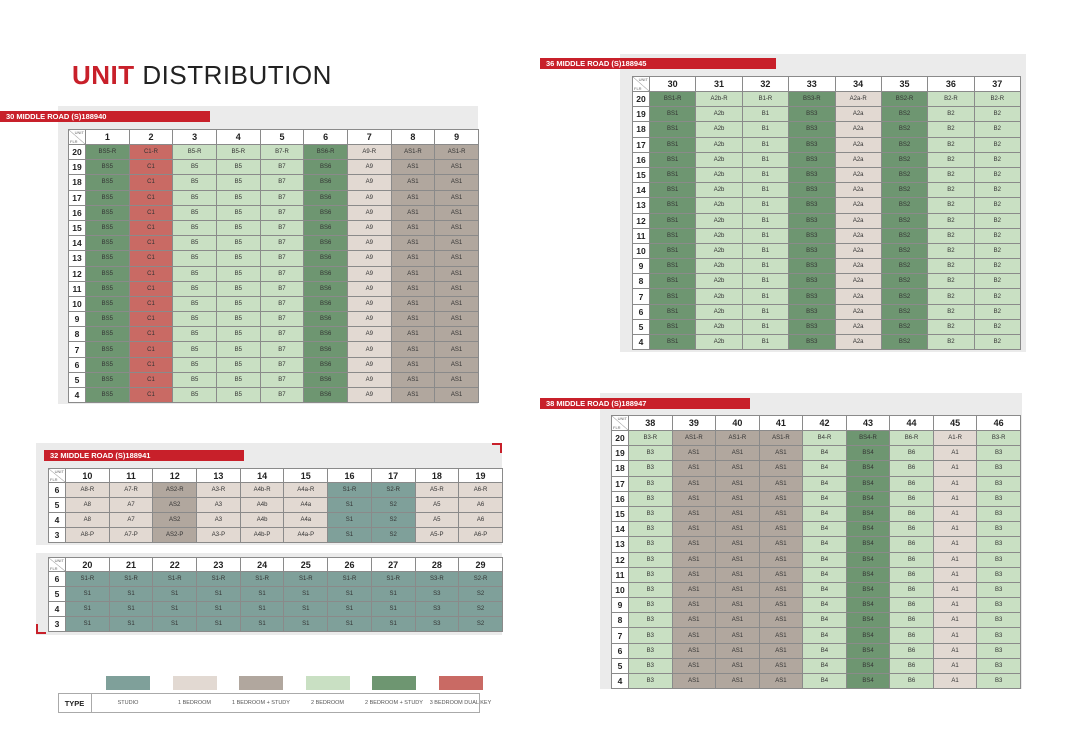  I want to click on floor-number: 16, so click(620, 498).